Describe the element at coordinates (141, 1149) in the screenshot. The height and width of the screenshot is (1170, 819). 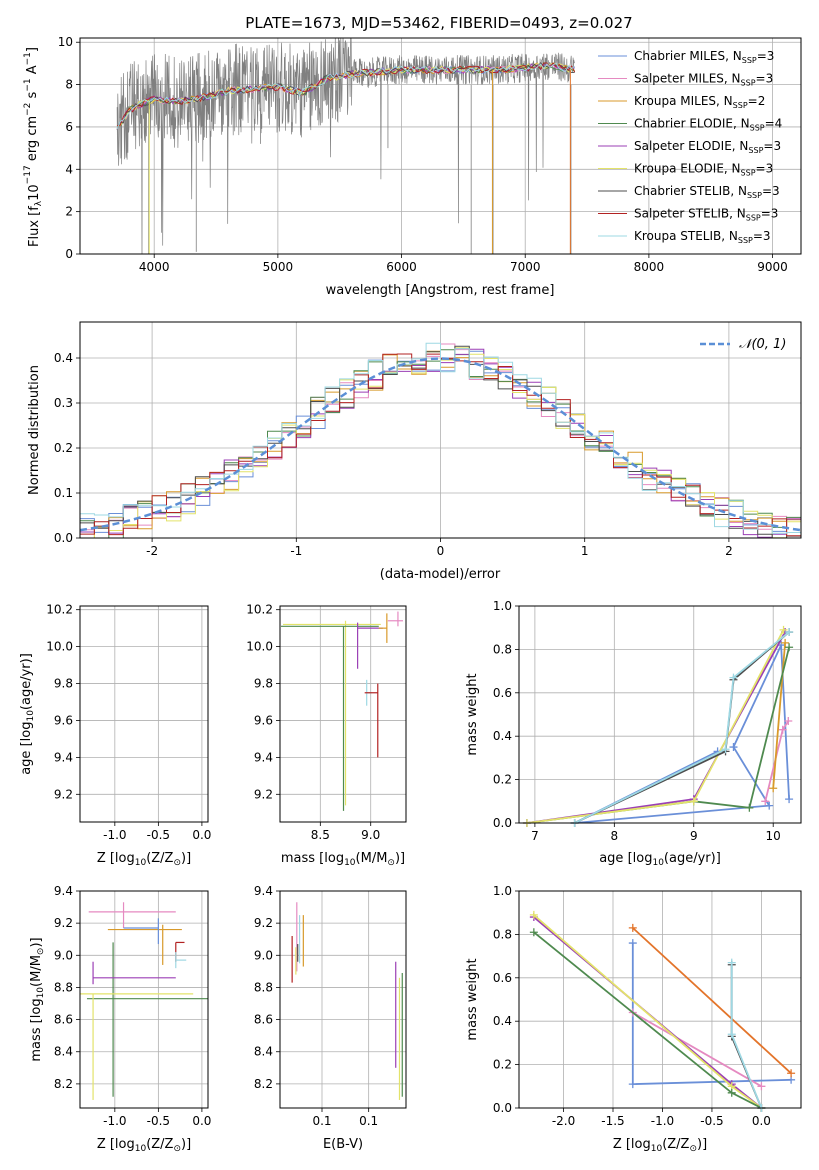
I see `mass-metallicity-xlabel-part: 10` at that location.